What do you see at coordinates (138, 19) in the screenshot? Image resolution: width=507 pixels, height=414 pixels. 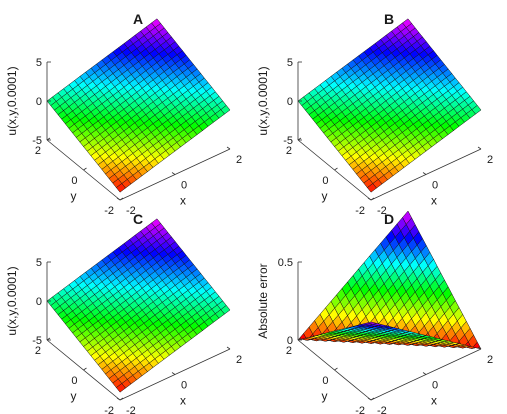 I see `subplot-title: A` at bounding box center [138, 19].